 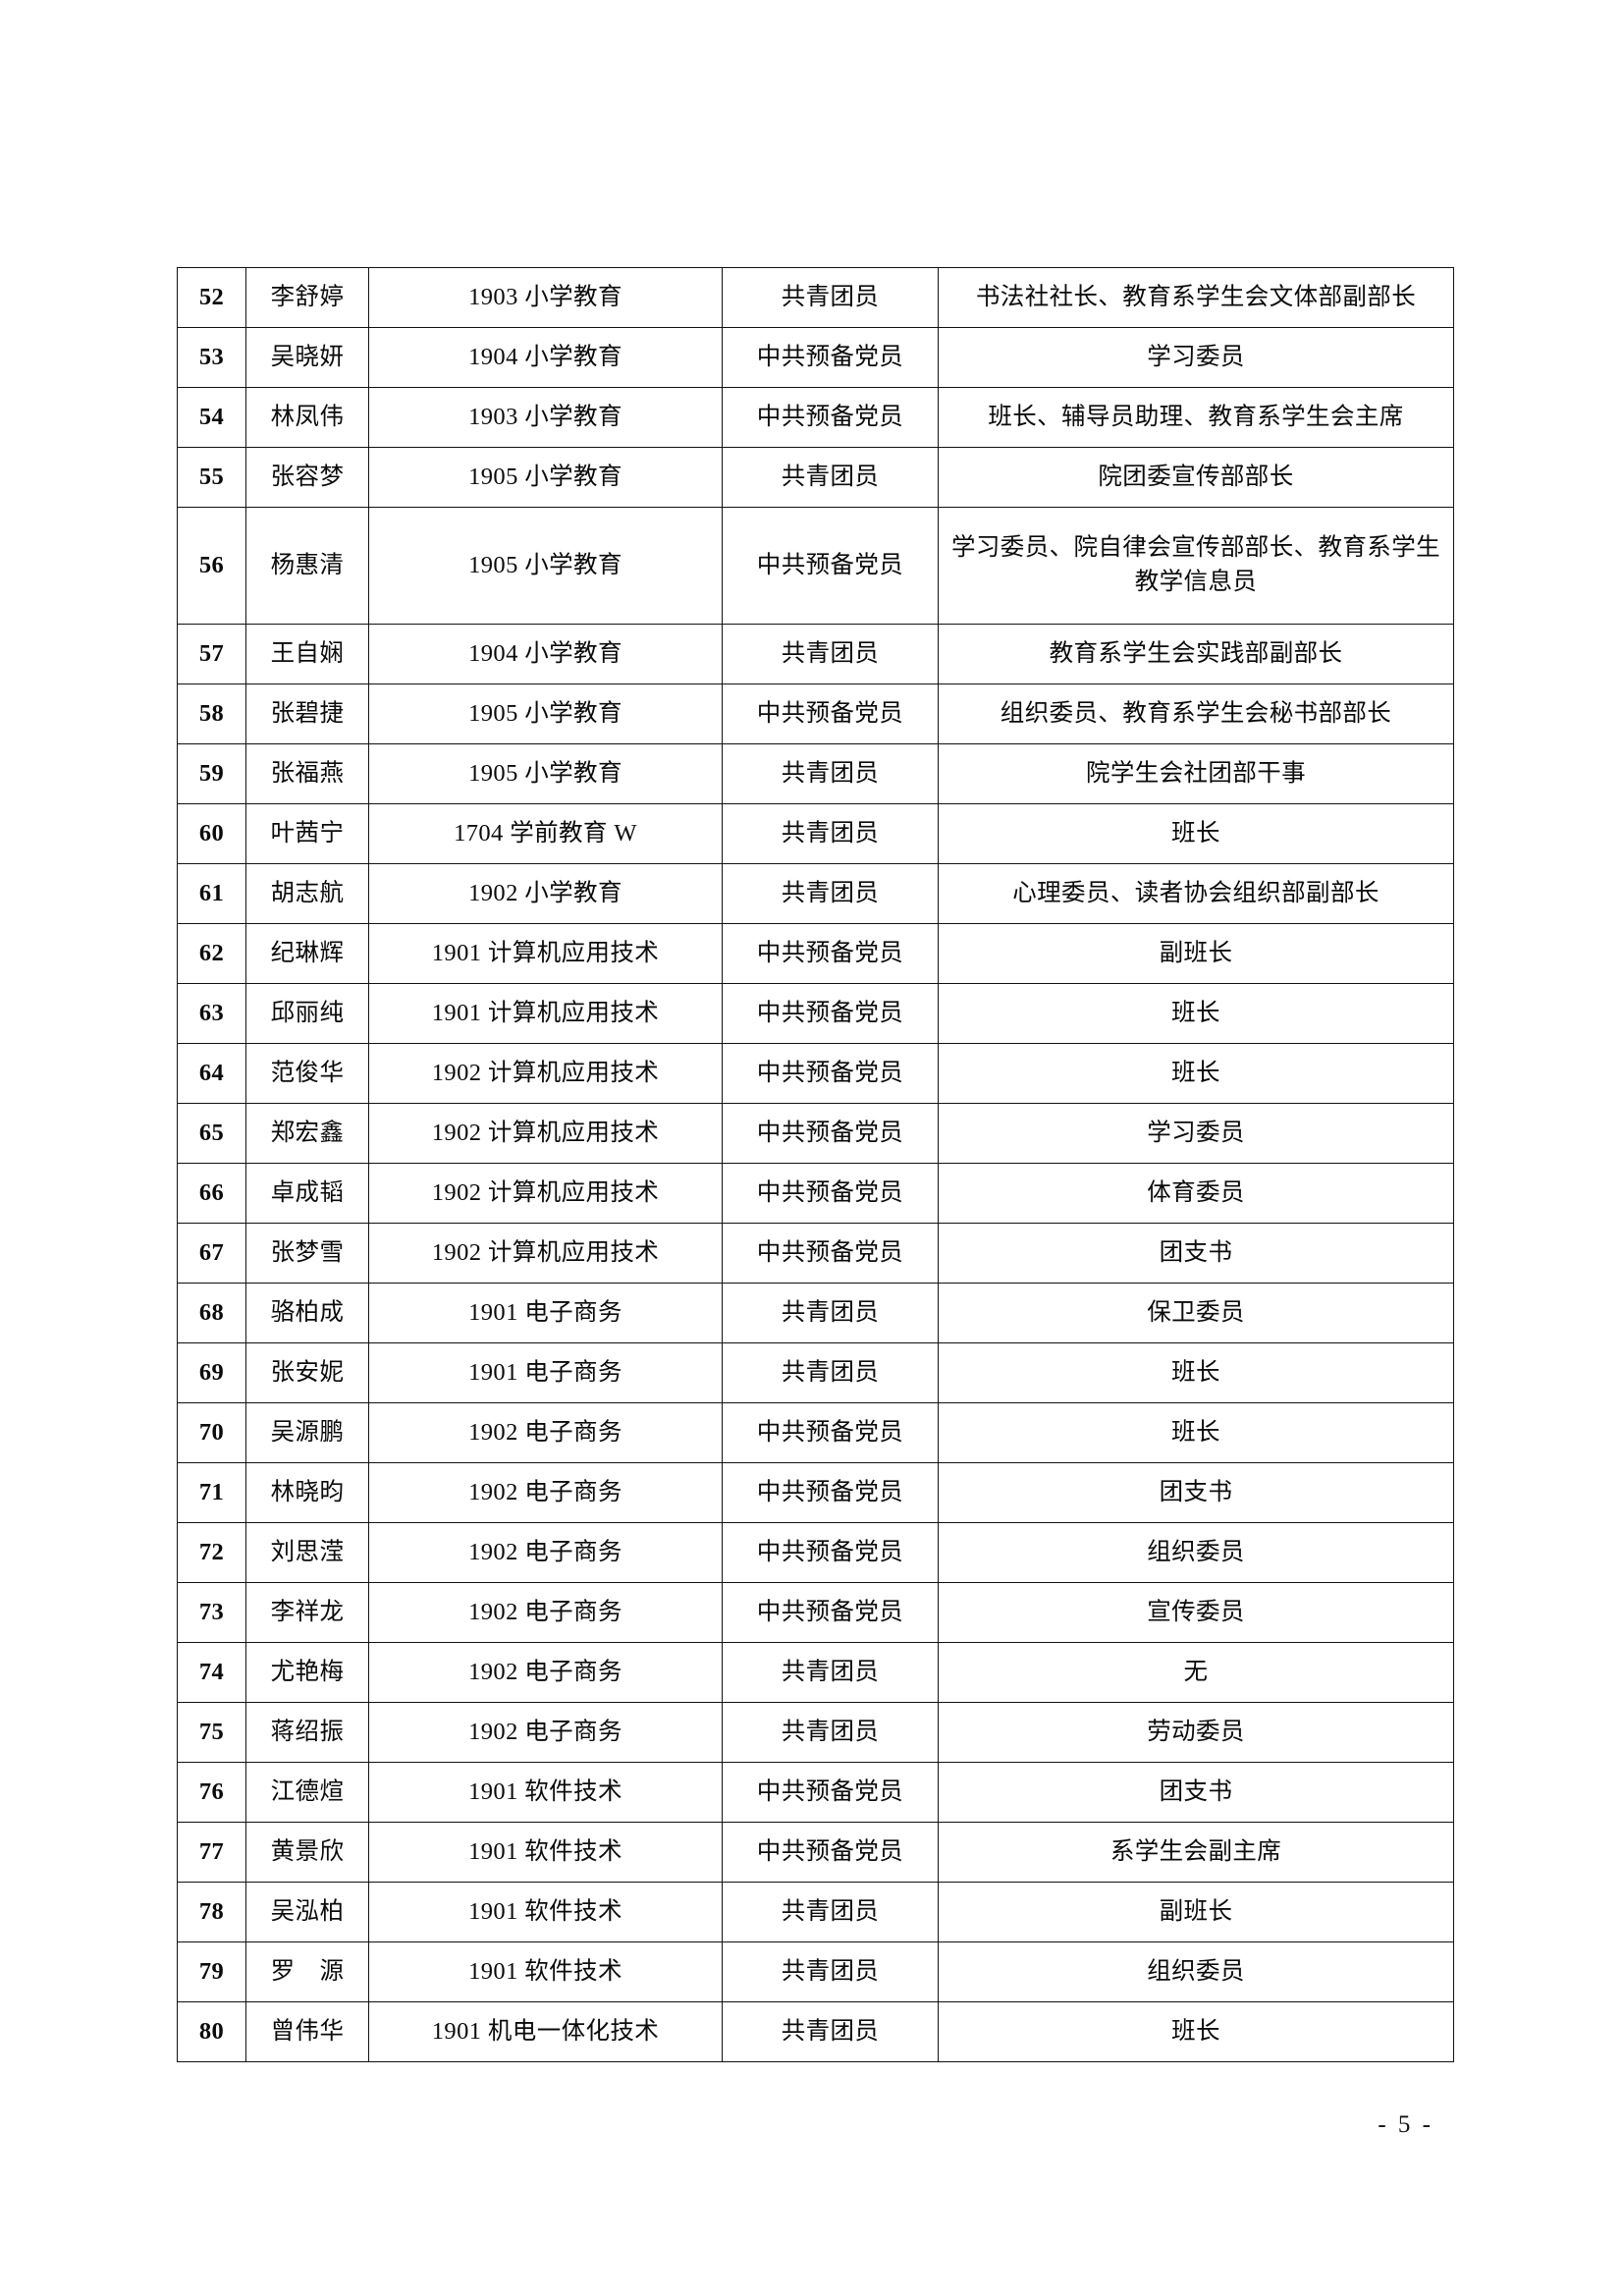 What do you see at coordinates (546, 893) in the screenshot?
I see `class-name-cell: 1902 小学教育` at bounding box center [546, 893].